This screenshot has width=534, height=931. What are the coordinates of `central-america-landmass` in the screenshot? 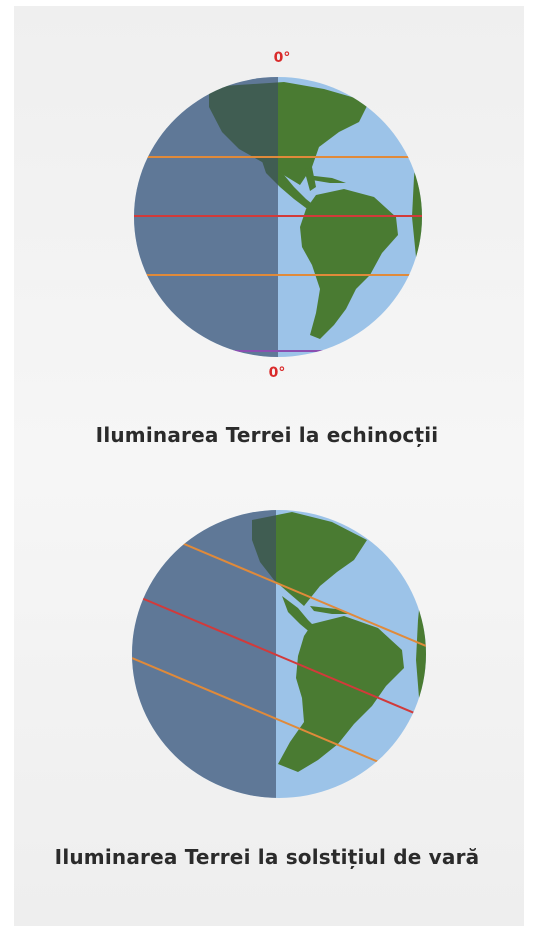 It's located at (300, 615).